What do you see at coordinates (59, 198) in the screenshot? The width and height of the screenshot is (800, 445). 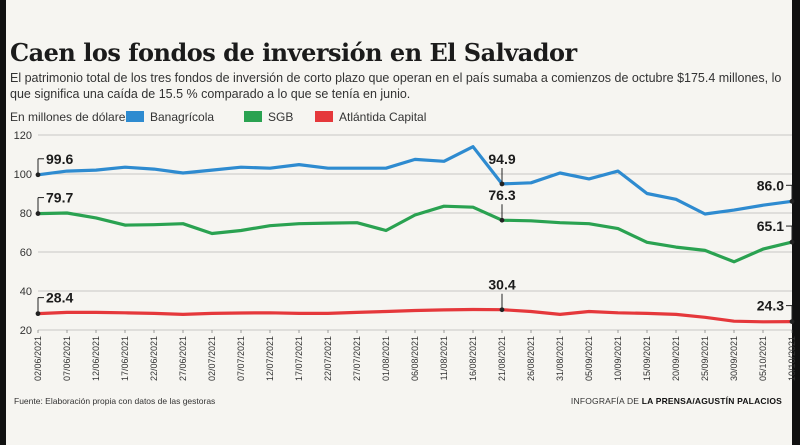 I see `data-label: 79.7` at bounding box center [59, 198].